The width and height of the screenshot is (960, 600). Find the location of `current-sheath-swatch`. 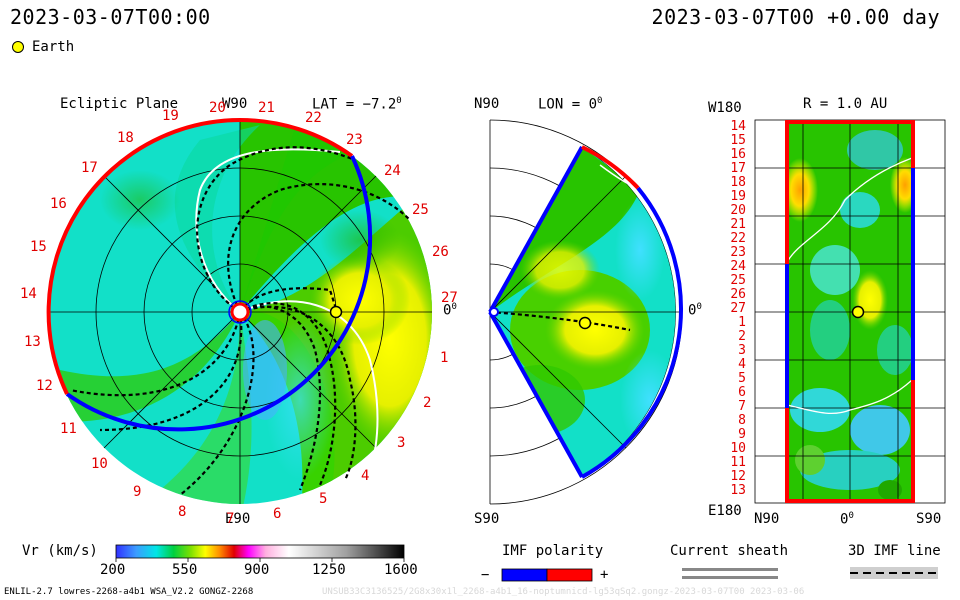

current-sheath-swatch is located at coordinates (730, 573).